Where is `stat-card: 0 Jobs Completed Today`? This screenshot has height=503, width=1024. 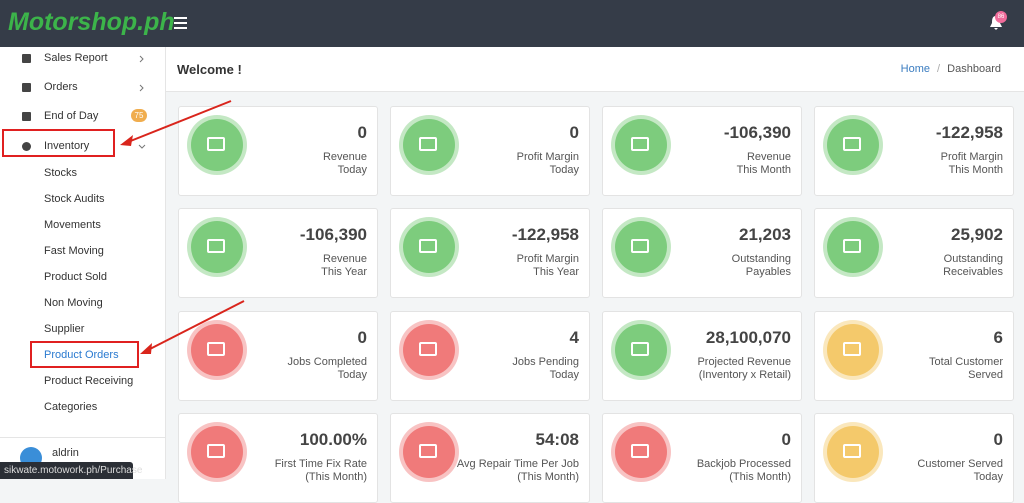 stat-card: 0 Jobs Completed Today is located at coordinates (278, 356).